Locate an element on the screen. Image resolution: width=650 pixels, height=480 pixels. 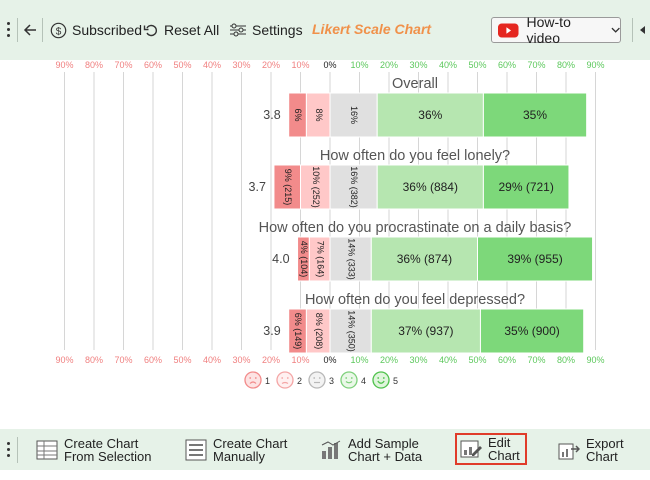
data-label: 14% (350) is located at coordinates (351, 331).